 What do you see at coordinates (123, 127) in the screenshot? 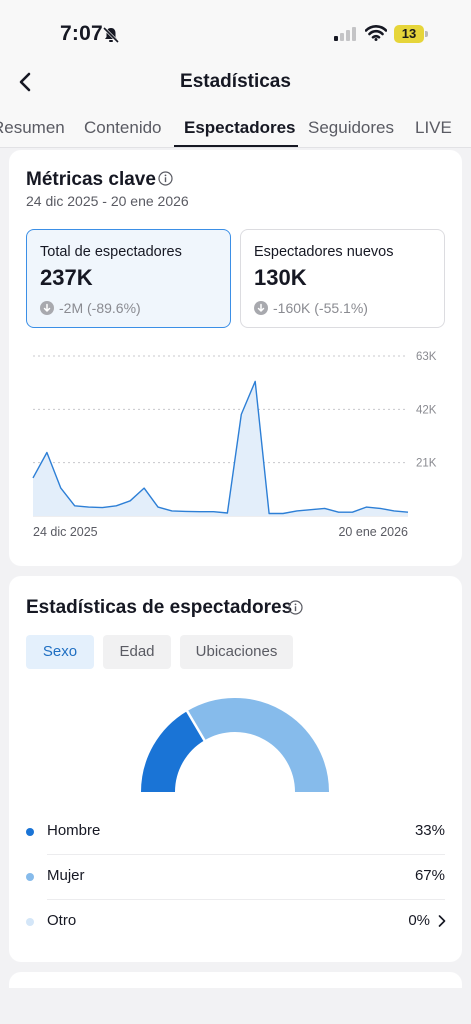
I see `tab-contenido: Contenido` at bounding box center [123, 127].